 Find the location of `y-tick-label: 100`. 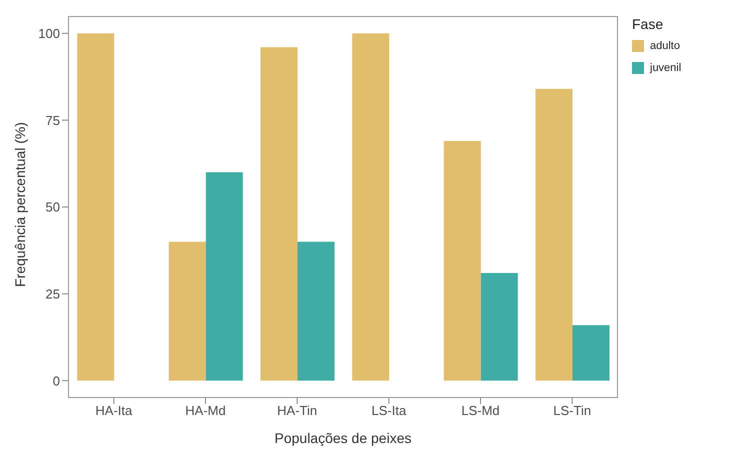

y-tick-label: 100 is located at coordinates (49, 33).